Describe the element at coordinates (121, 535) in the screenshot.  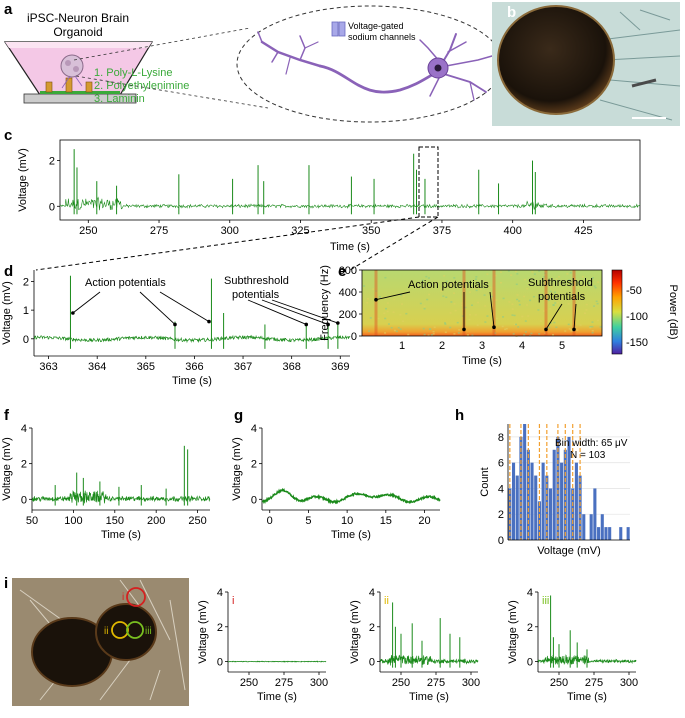
I see `x-axis-label: Time (s)` at that location.